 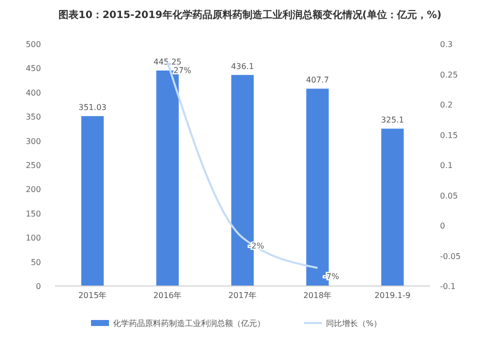 What do you see at coordinates (33, 141) in the screenshot?
I see `y-tick-label: 300` at bounding box center [33, 141].